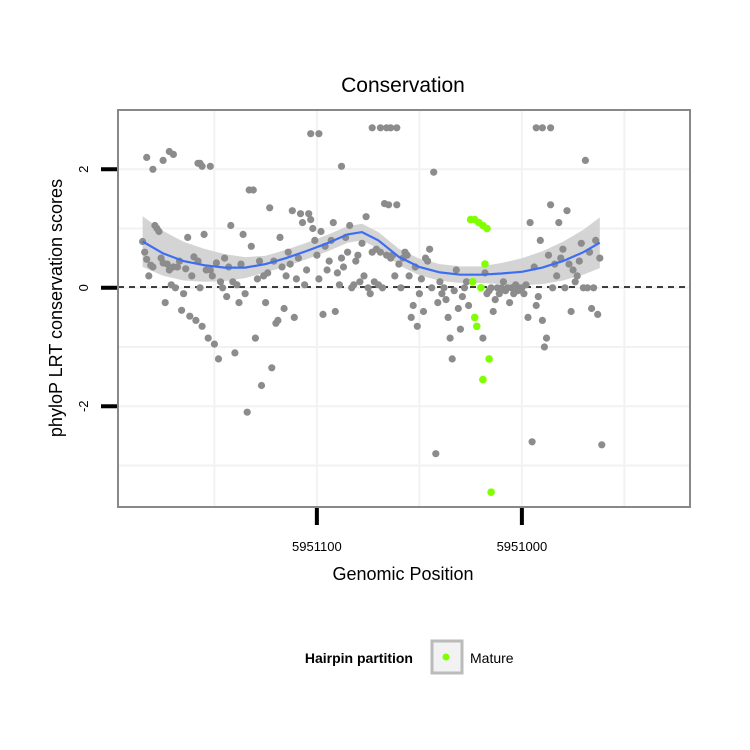 Image resolution: width=750 pixels, height=750 pixels. What do you see at coordinates (96, 289) in the screenshot?
I see `y-axis-ticks: -2 0 2` at bounding box center [96, 289].